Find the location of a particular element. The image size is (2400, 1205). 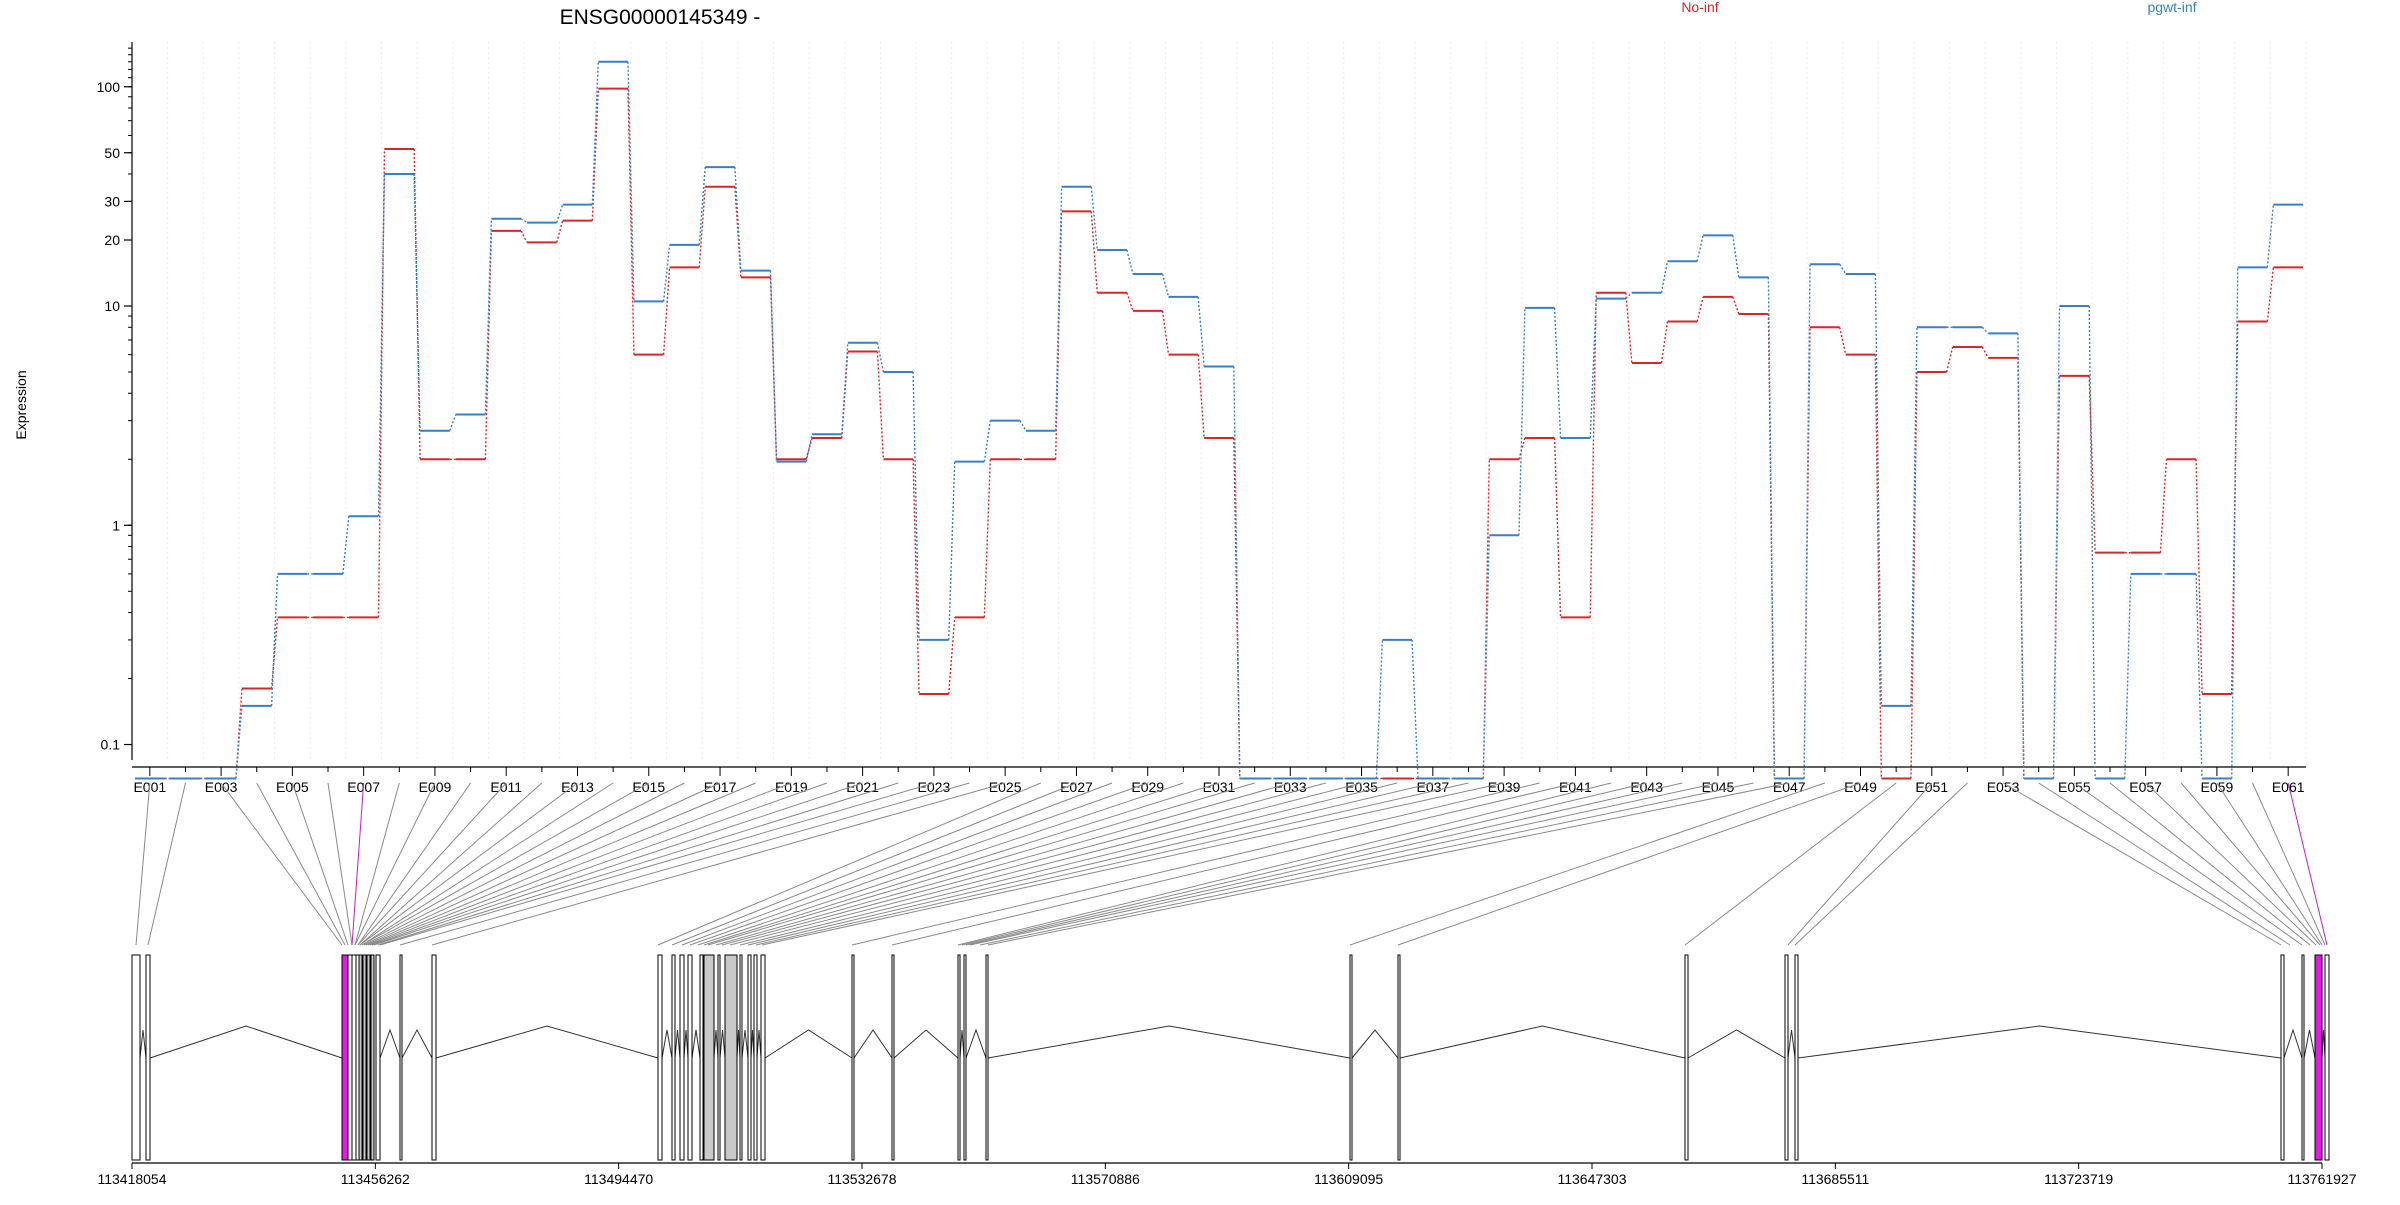

x-tick-label: E009 is located at coordinates (435, 787).